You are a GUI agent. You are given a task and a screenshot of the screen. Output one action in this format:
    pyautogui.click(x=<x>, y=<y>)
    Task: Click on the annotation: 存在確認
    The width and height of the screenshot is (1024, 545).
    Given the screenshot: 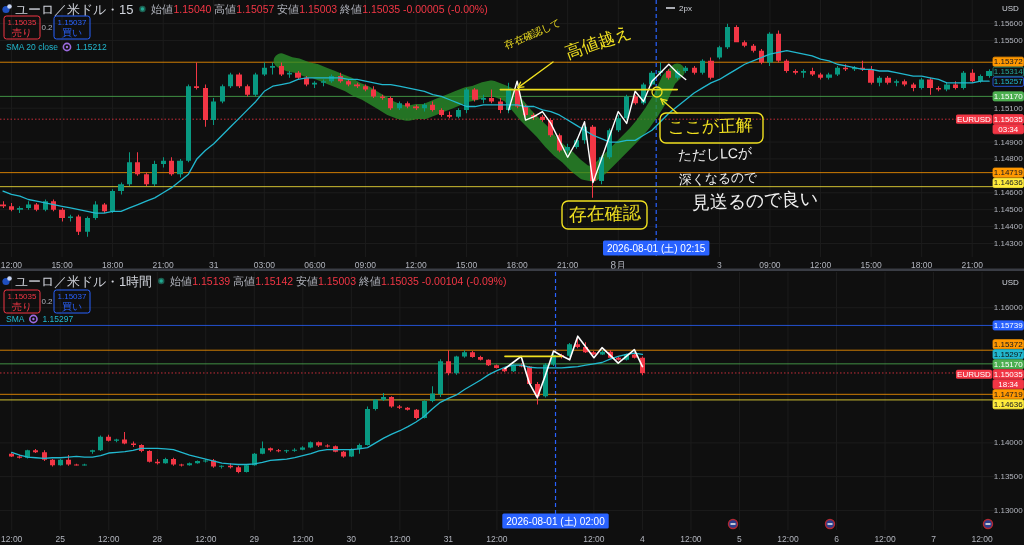 What is the action you would take?
    pyautogui.click(x=605, y=213)
    